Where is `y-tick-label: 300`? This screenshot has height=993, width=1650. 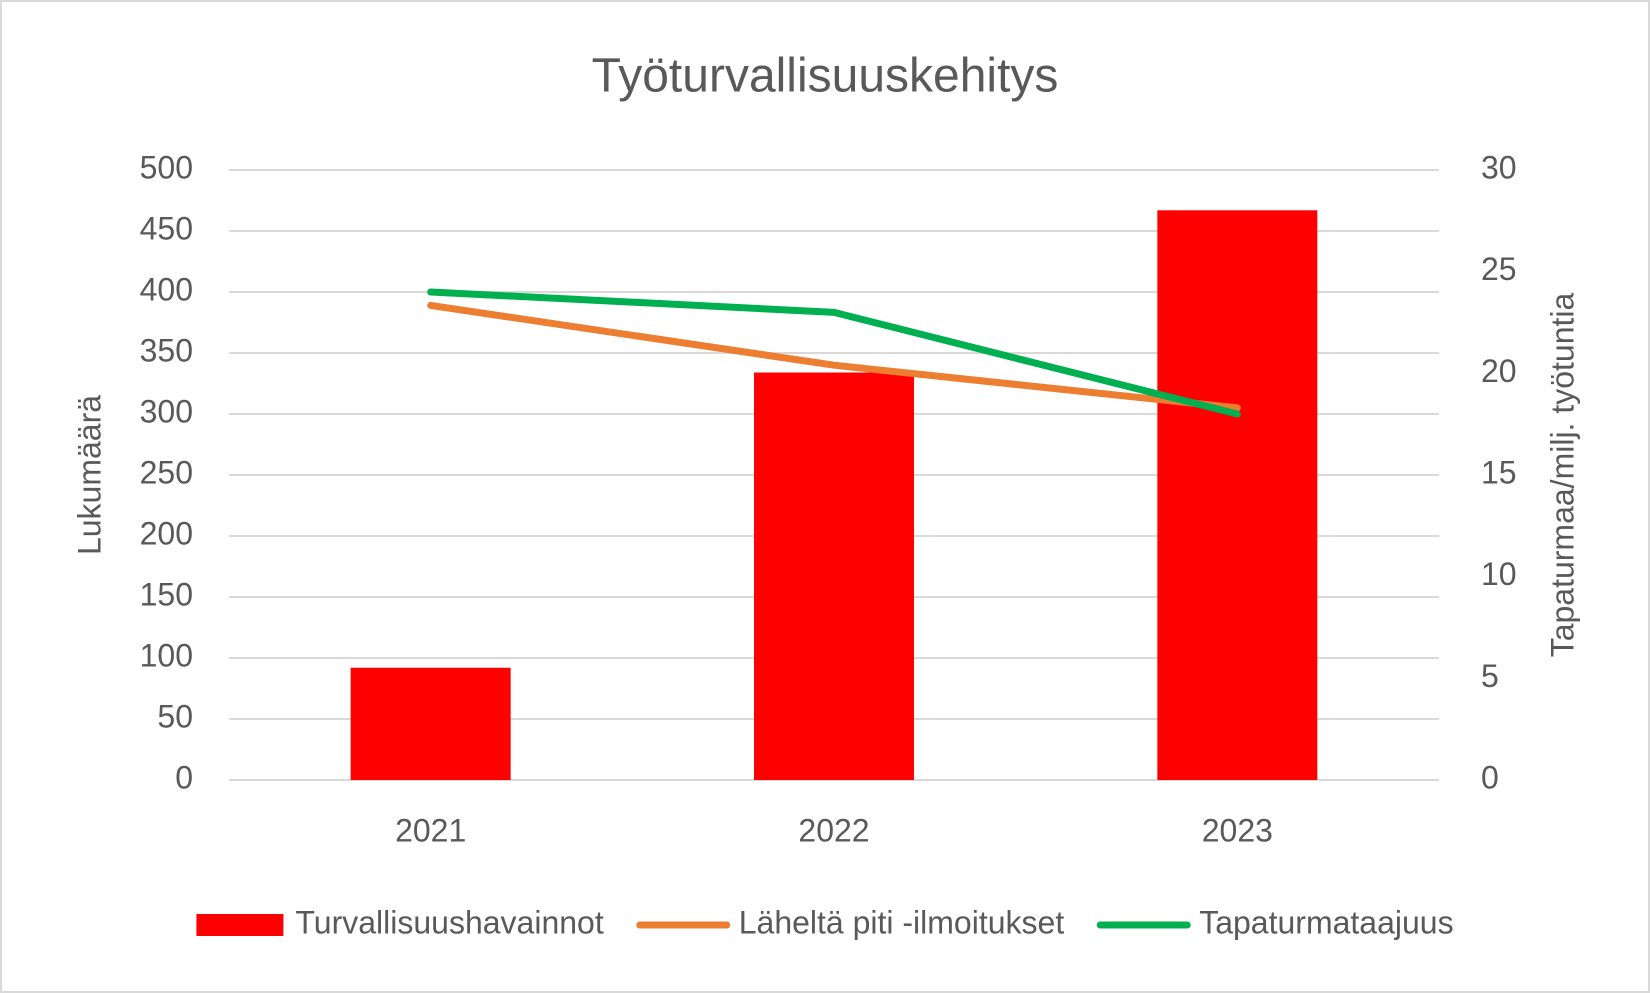
y-tick-label: 300 is located at coordinates (166, 411).